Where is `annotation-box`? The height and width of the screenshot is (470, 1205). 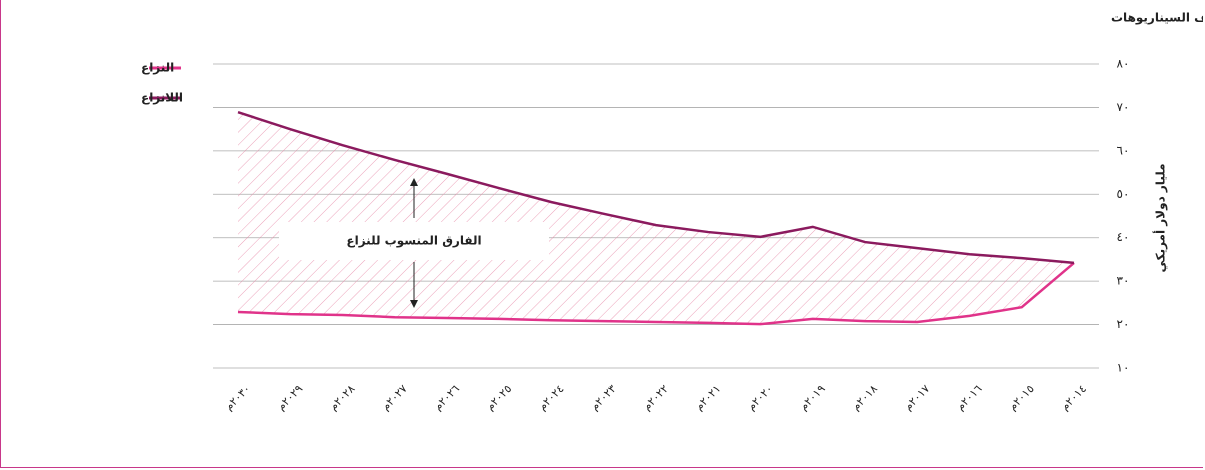 annotation-box is located at coordinates (414, 241).